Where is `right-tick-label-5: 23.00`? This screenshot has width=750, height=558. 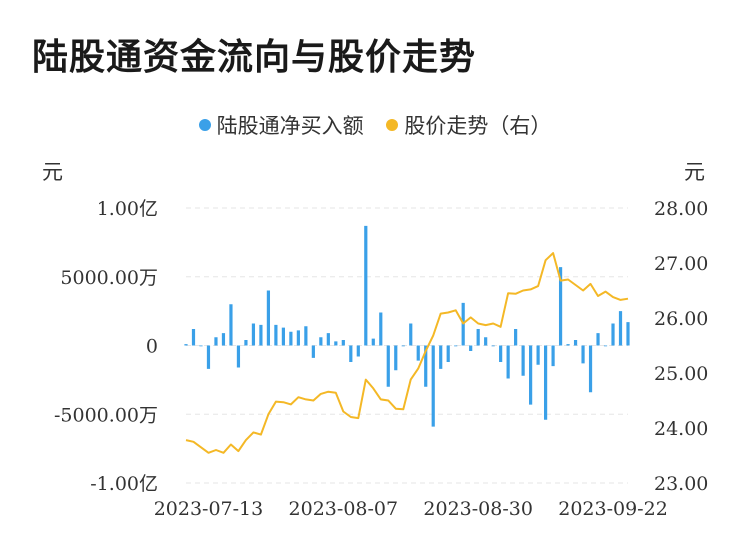
right-tick-label-5: 23.00 is located at coordinates (681, 484).